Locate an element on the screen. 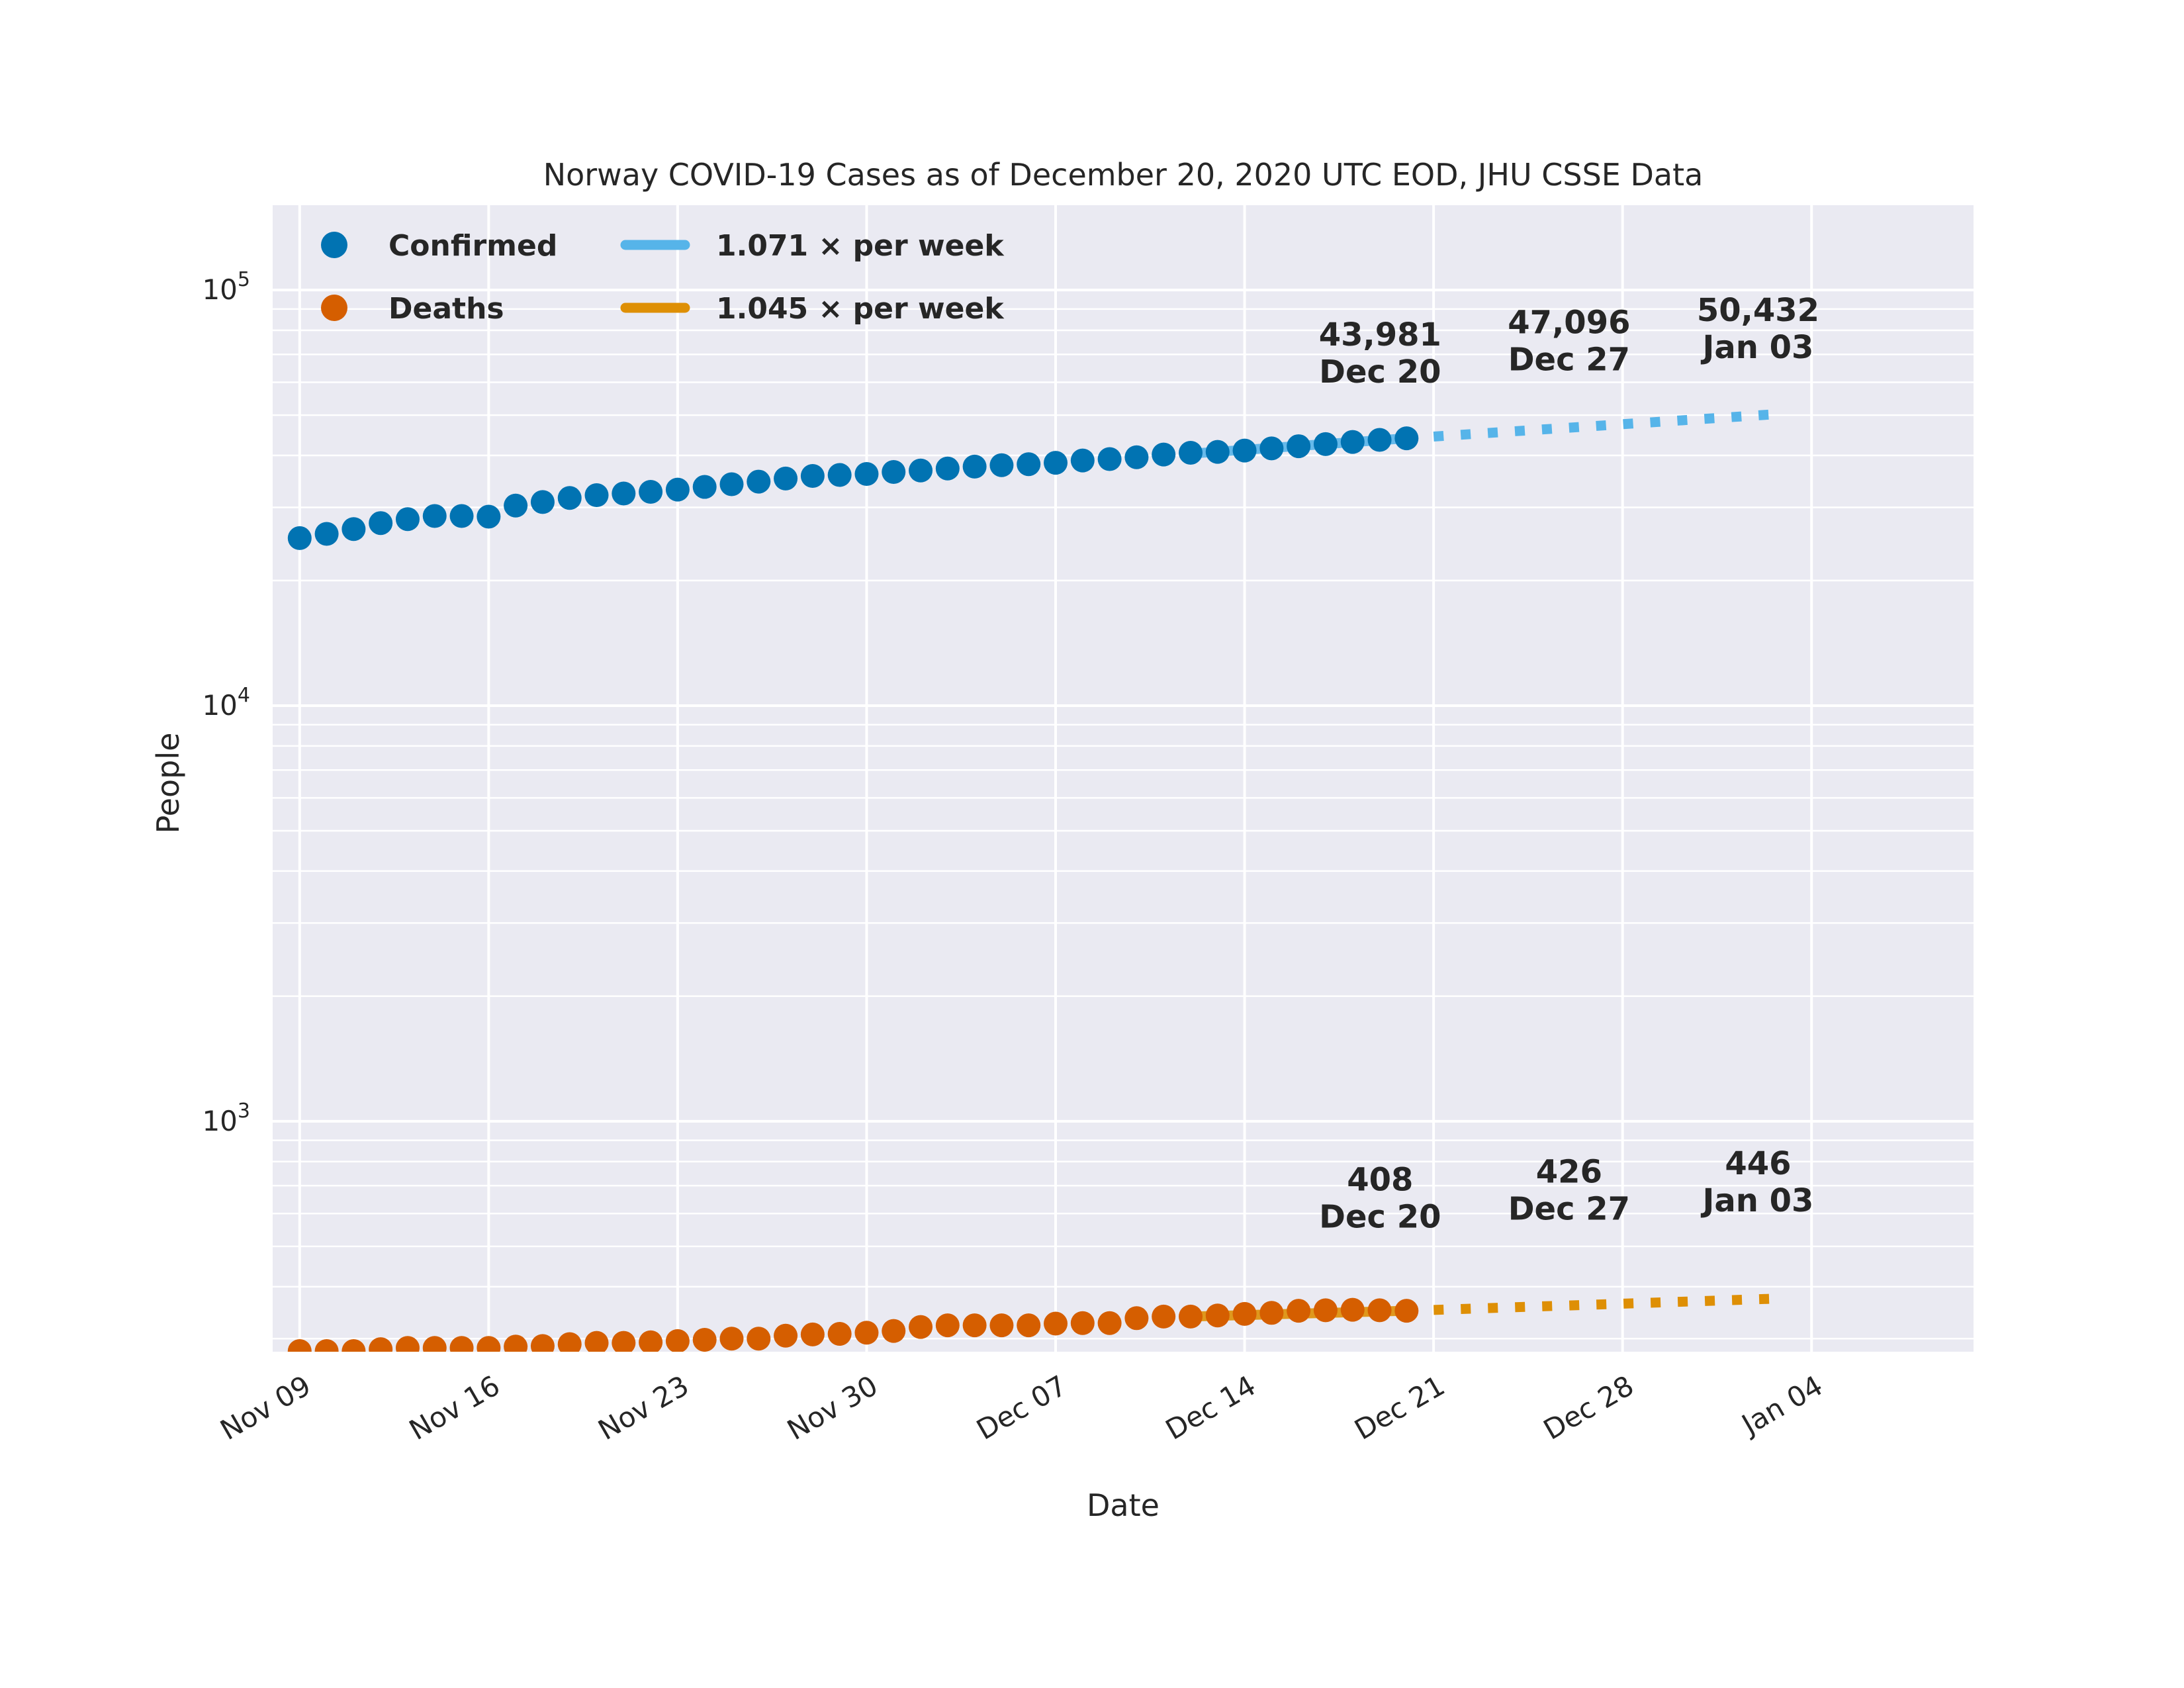 The image size is (2184, 1688). annotation-value: 50,432 is located at coordinates (1758, 310).